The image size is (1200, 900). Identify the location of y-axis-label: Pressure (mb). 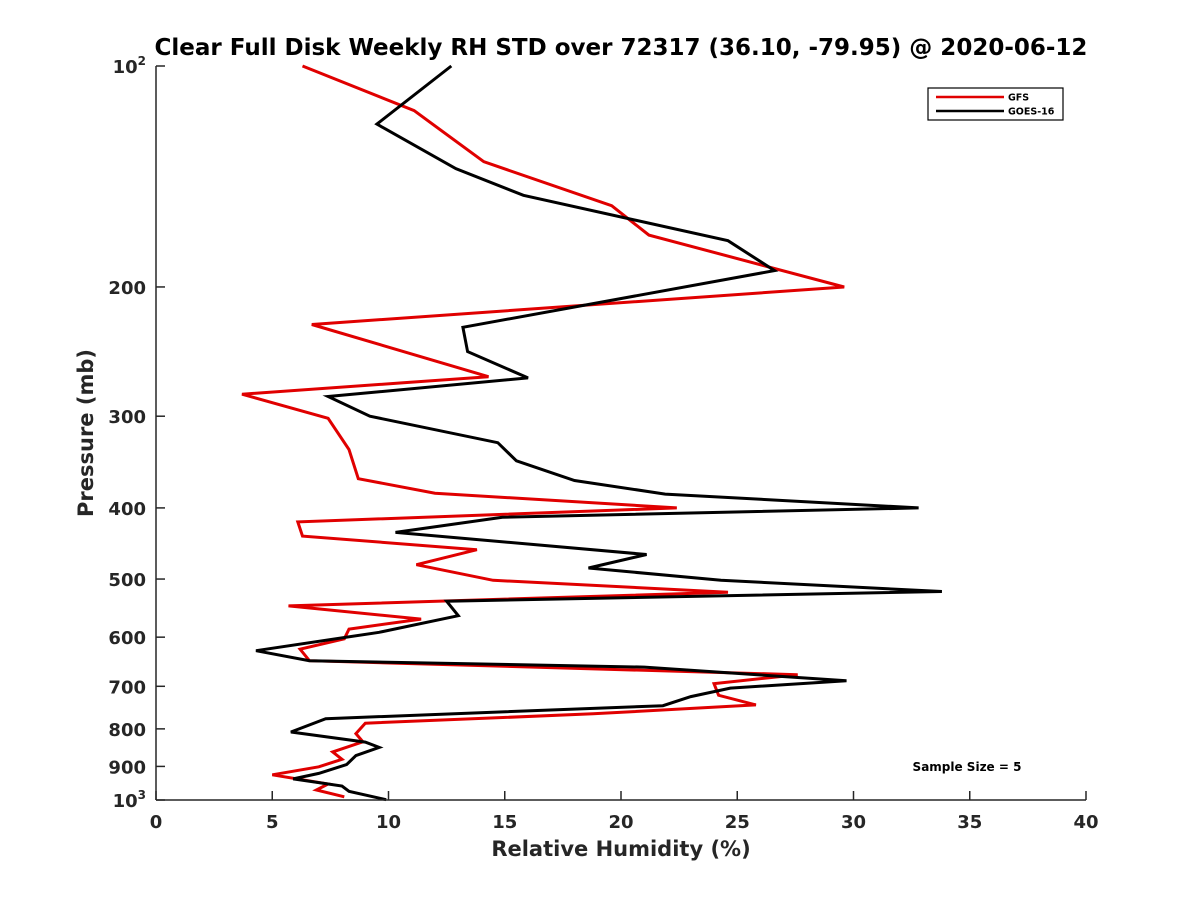
(86, 433).